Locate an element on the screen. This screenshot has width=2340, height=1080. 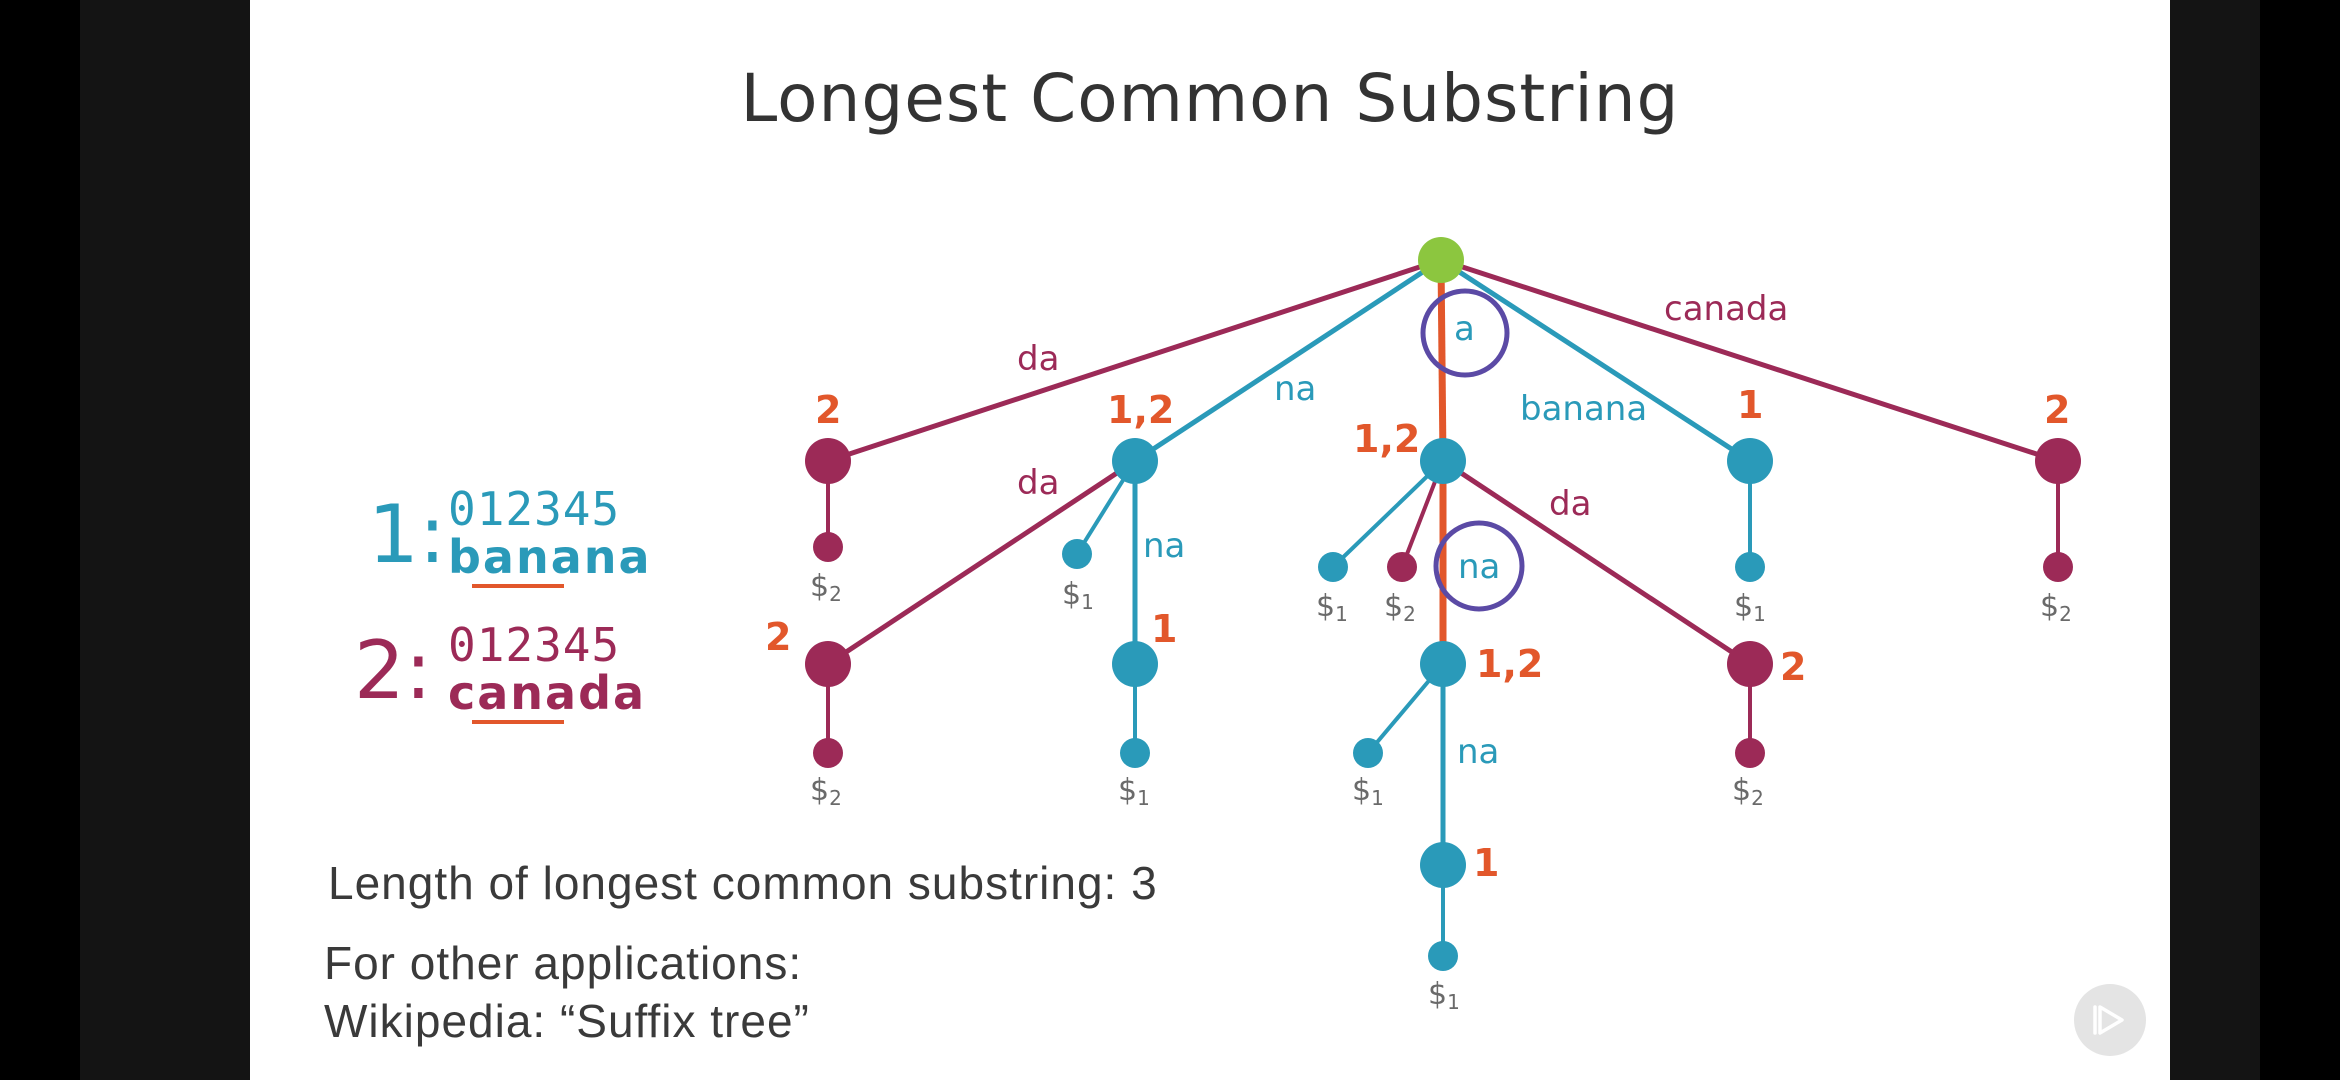
edge-root-canada is located at coordinates (1749, 360).